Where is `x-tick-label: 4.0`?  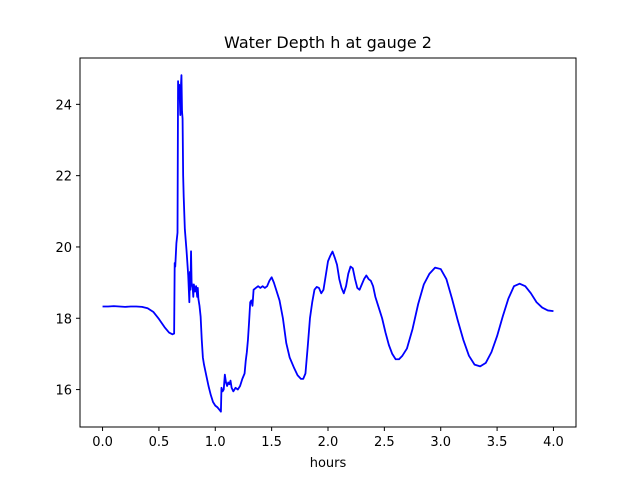
x-tick-label: 4.0 is located at coordinates (553, 442).